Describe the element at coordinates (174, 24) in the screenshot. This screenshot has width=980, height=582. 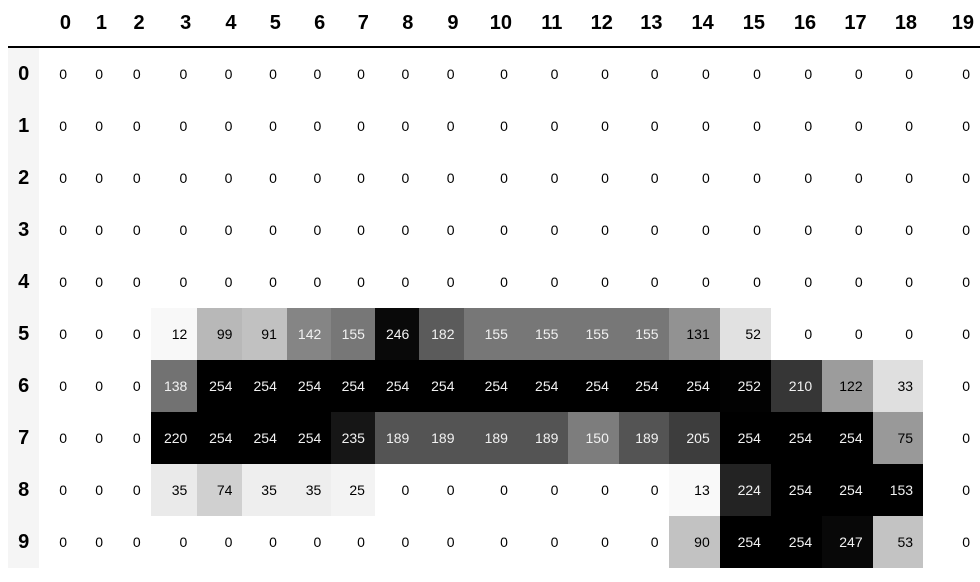
I see `column-header: 3` at that location.